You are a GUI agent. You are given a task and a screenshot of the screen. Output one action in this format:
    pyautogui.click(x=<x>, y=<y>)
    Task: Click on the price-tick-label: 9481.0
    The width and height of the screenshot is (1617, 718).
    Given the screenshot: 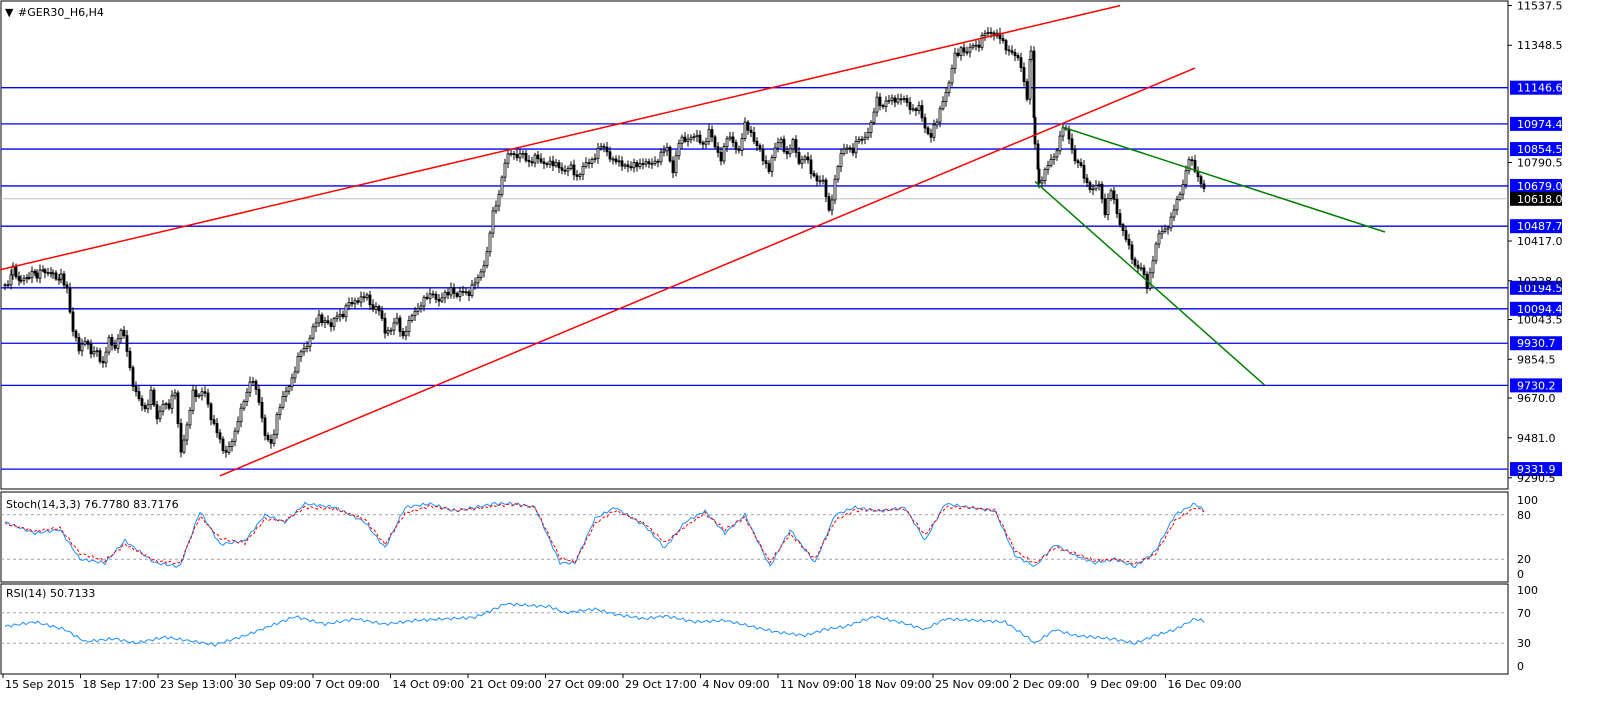 What is the action you would take?
    pyautogui.click(x=1536, y=438)
    